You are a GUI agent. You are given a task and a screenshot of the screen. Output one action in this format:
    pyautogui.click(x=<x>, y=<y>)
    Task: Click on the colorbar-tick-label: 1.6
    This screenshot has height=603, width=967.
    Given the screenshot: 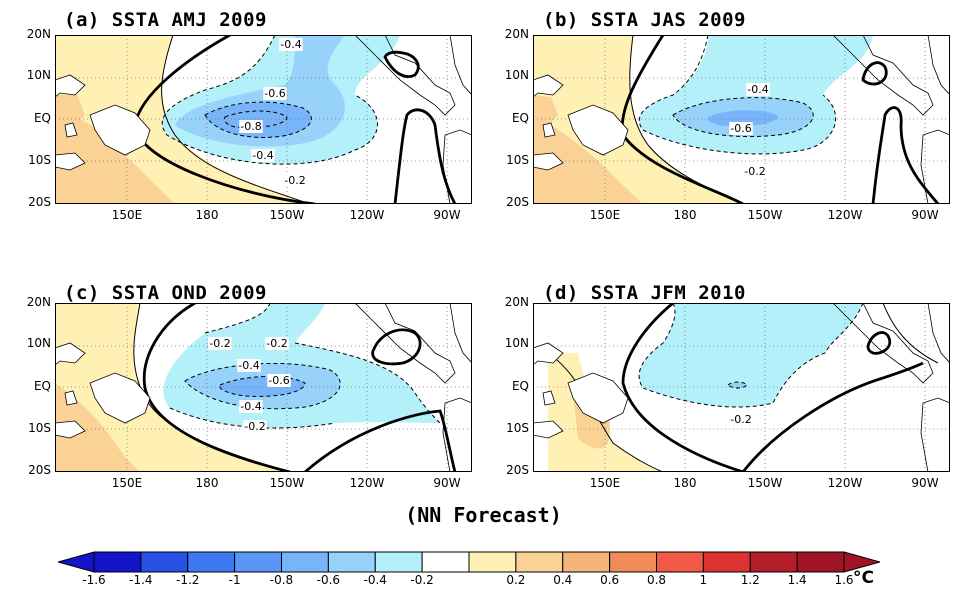 What is the action you would take?
    pyautogui.click(x=844, y=580)
    